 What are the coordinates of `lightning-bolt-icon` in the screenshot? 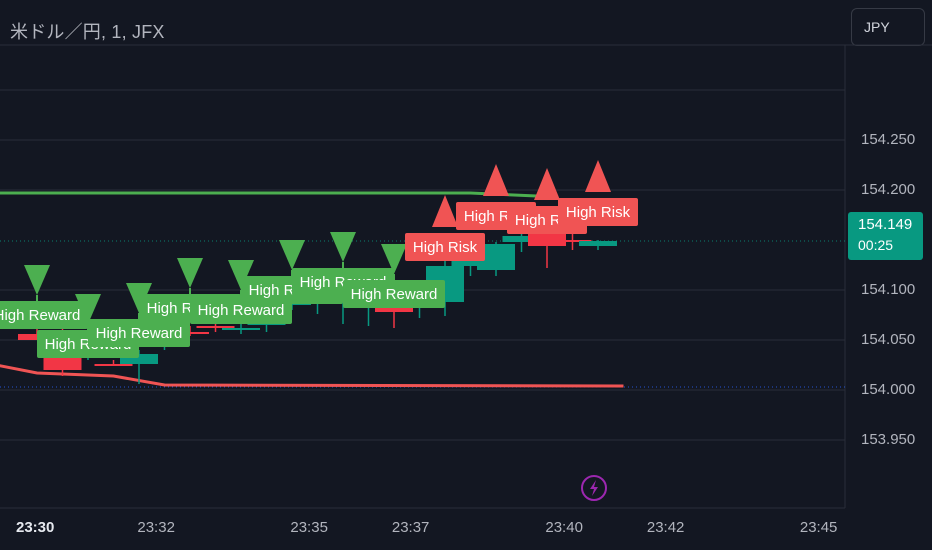 It's located at (594, 488).